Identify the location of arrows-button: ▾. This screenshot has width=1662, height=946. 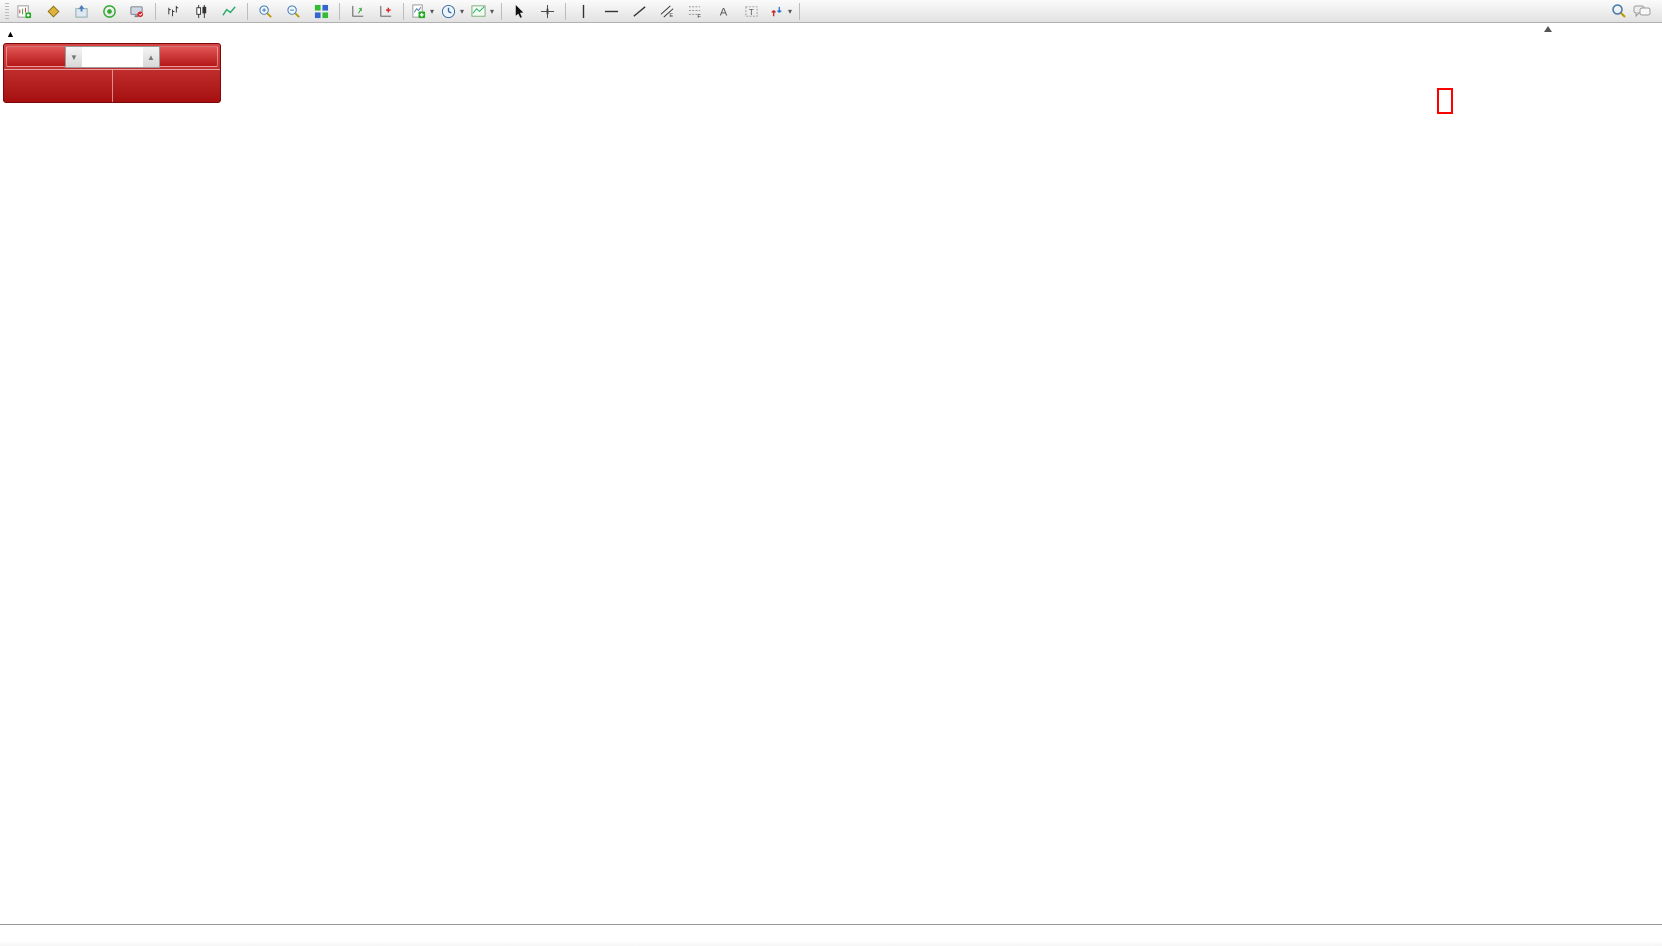
(780, 11).